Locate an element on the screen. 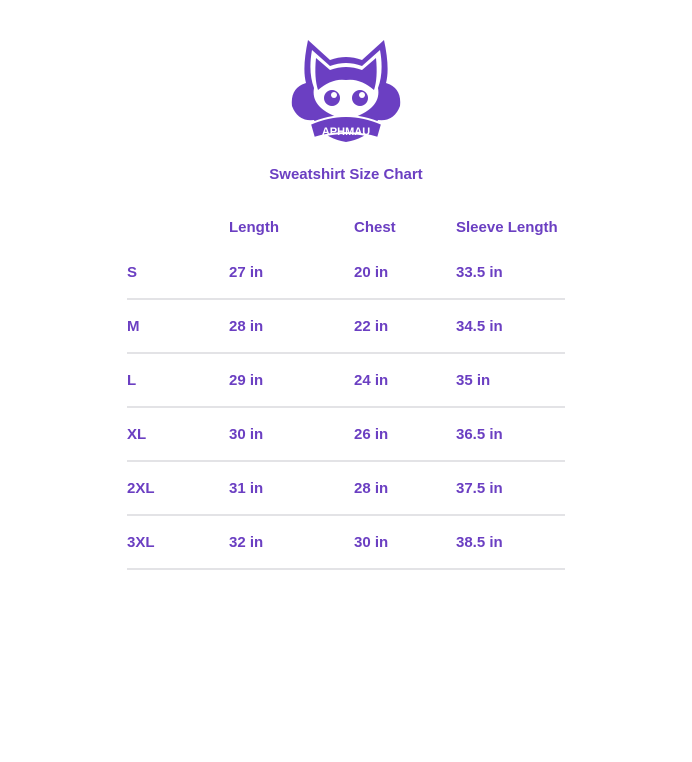 The height and width of the screenshot is (762, 692). cell-length: 30 in is located at coordinates (291, 434).